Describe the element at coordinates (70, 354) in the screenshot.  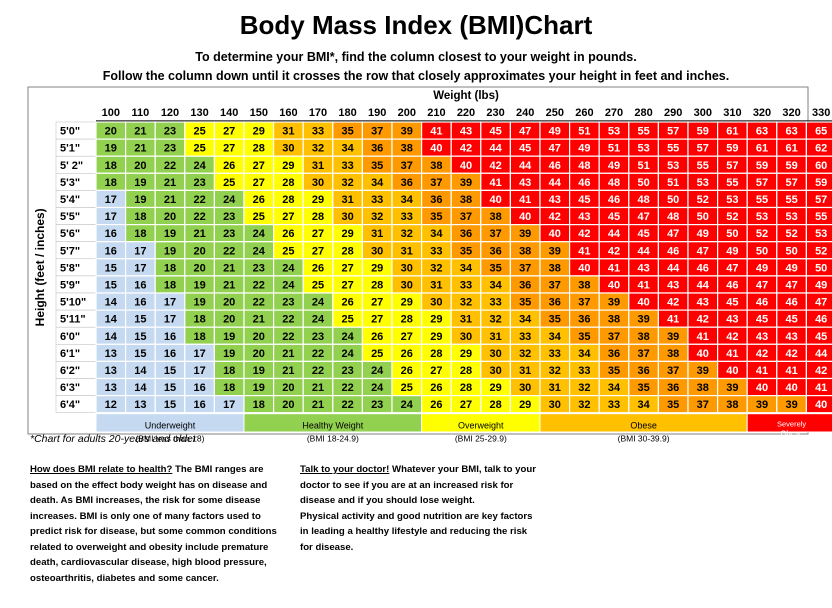
I see `height-label: 6'1"` at that location.